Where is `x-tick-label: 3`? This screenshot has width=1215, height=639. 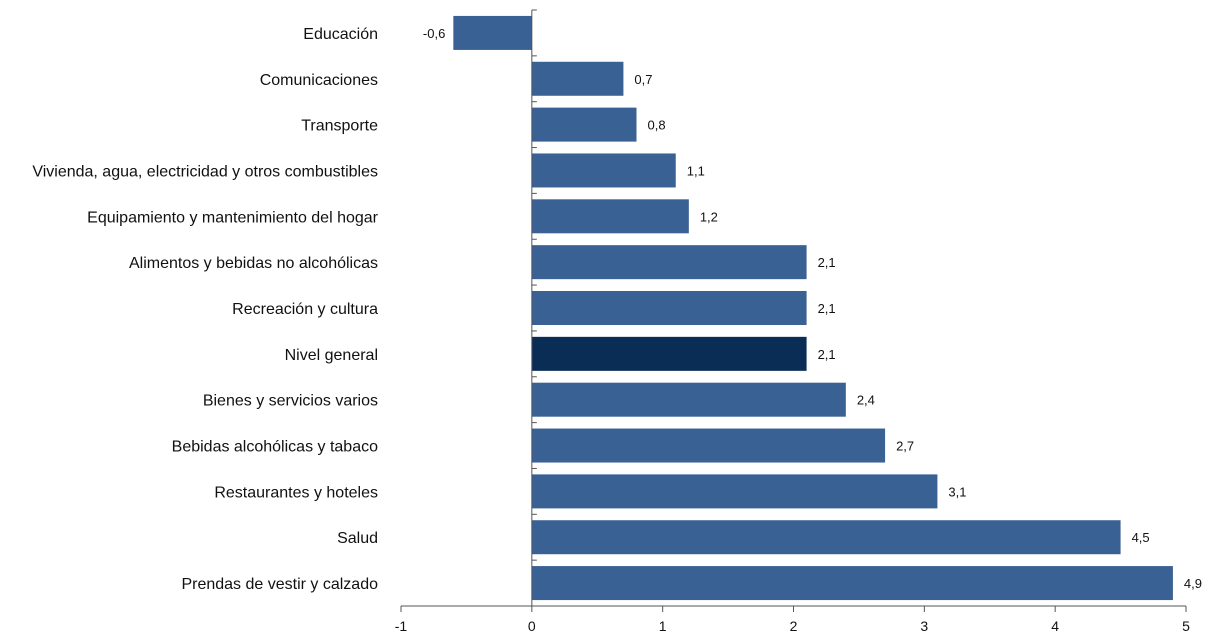 x-tick-label: 3 is located at coordinates (924, 626).